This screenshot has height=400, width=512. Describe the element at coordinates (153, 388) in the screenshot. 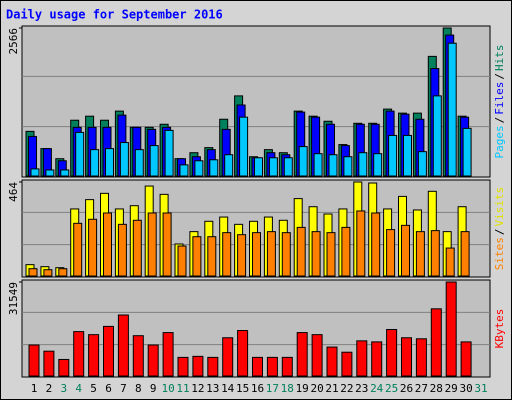

I see `x-tick-label: 9` at that location.